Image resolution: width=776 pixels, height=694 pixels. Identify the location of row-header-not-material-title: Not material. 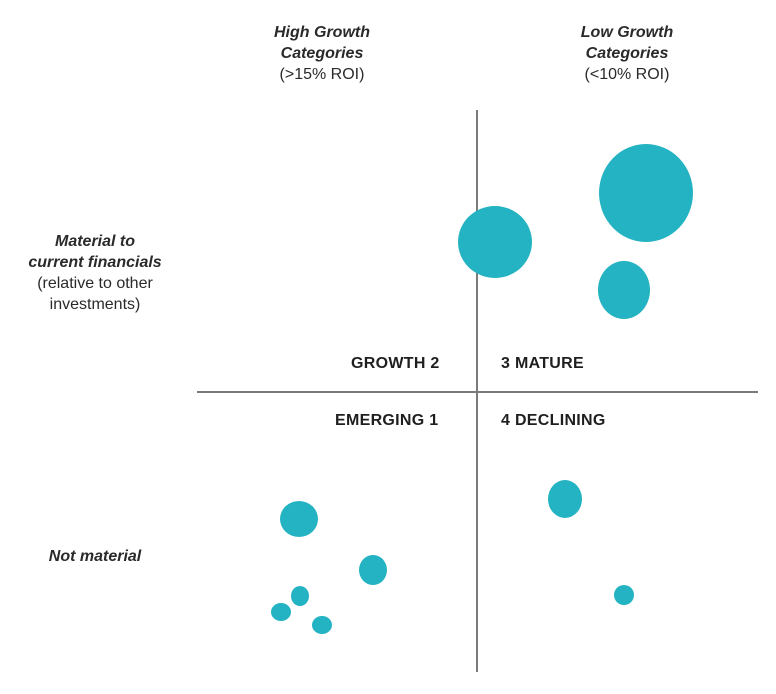
(95, 556).